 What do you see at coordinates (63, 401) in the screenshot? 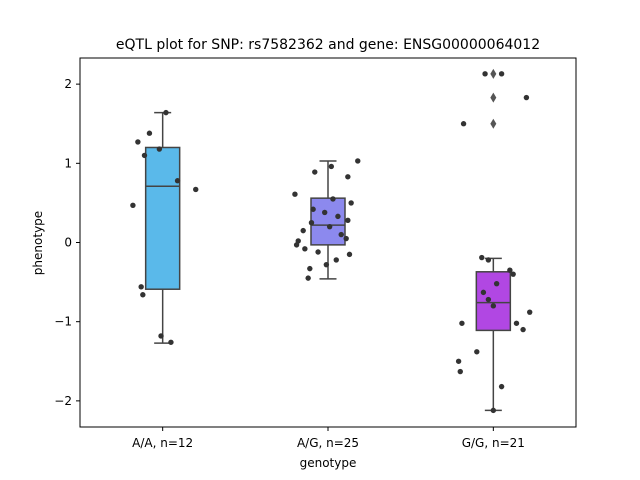
I see `y-tick-label: −2` at bounding box center [63, 401].